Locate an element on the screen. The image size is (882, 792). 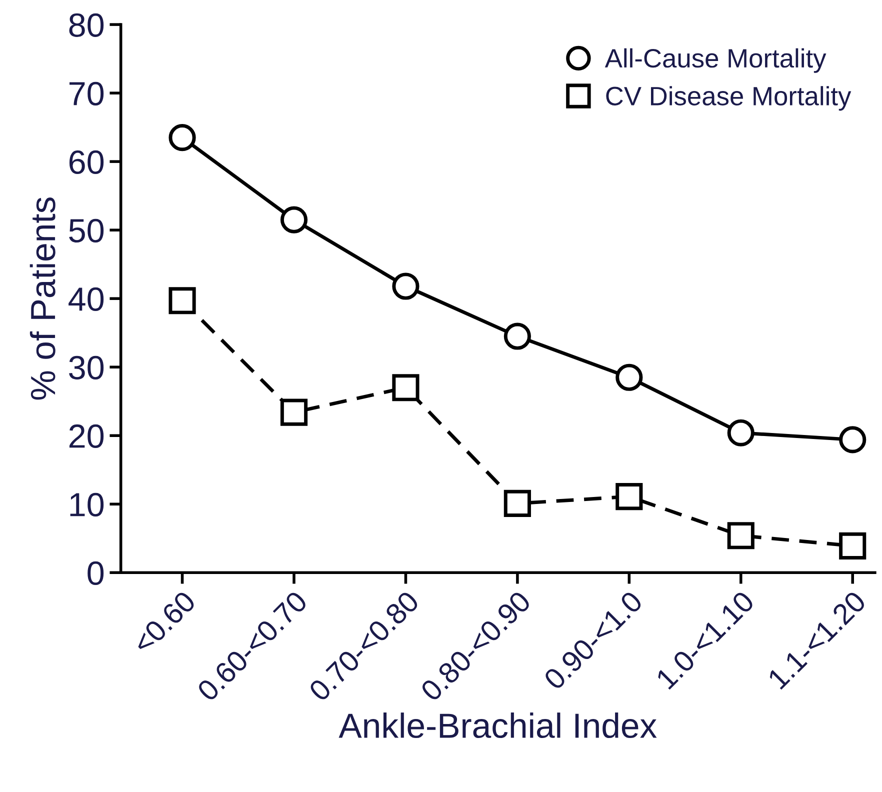
y-tick-label: 20 is located at coordinates (86, 436).